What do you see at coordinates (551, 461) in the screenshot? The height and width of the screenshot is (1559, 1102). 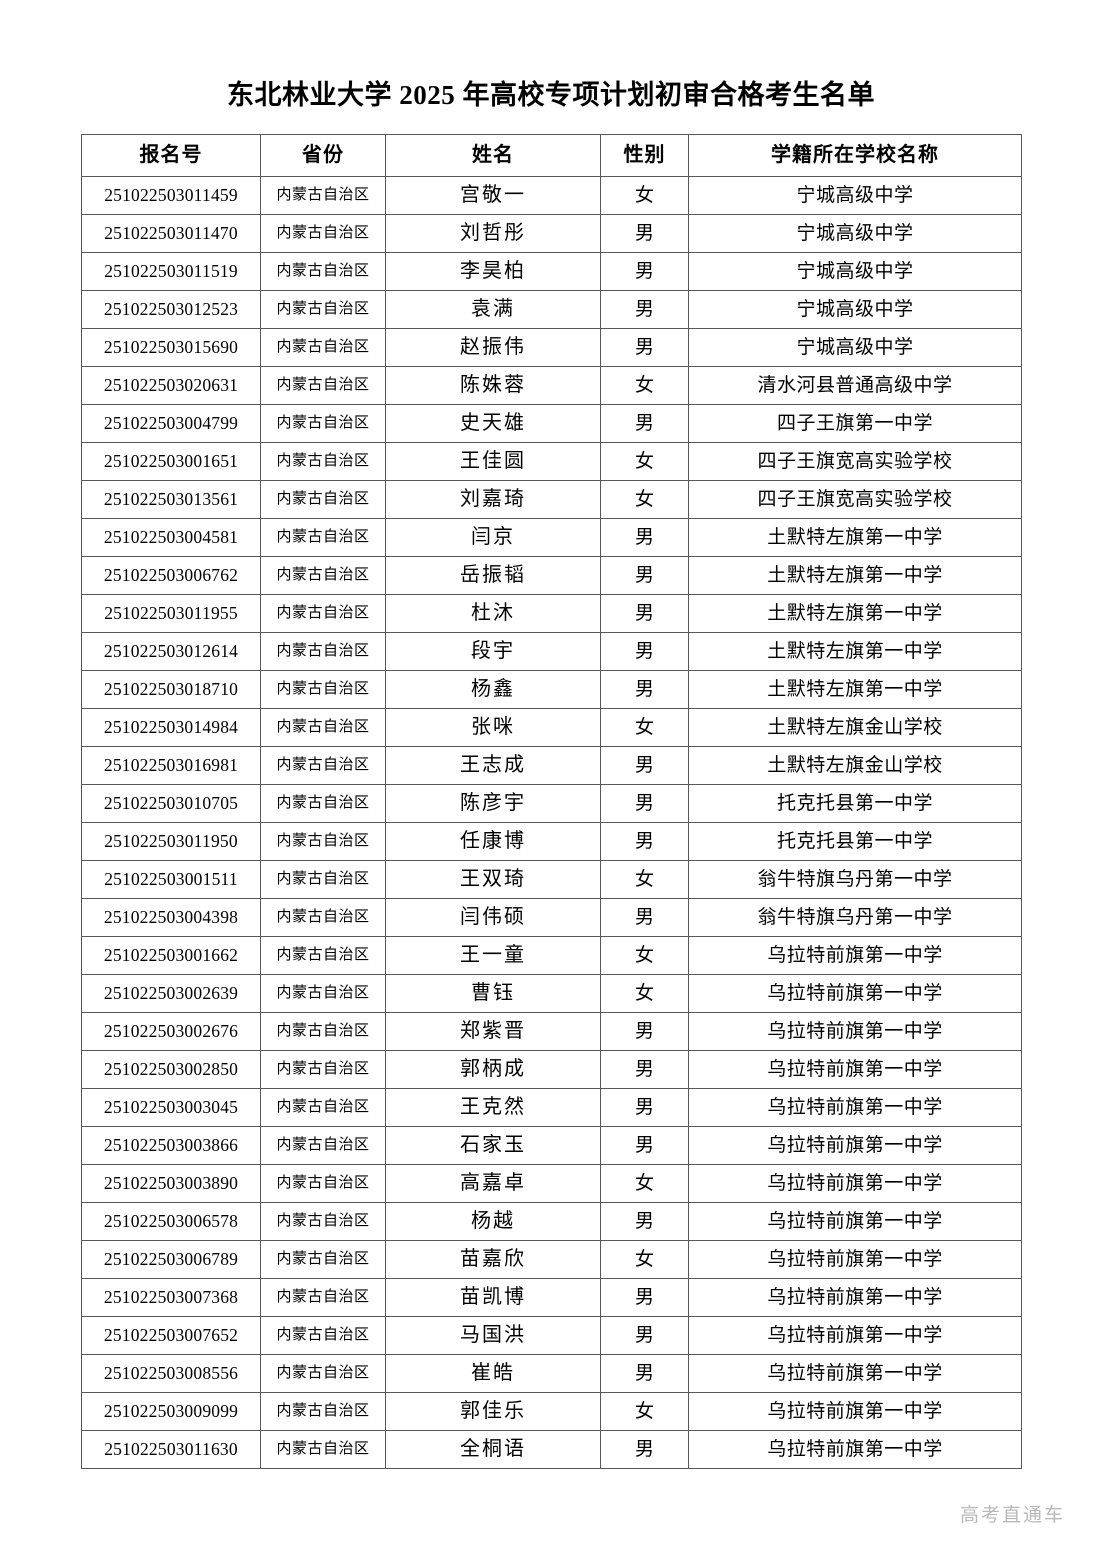 I see `table-row: 251022503001651 内蒙古自治区 王佳圆女四子王旗宽高实验学校` at bounding box center [551, 461].